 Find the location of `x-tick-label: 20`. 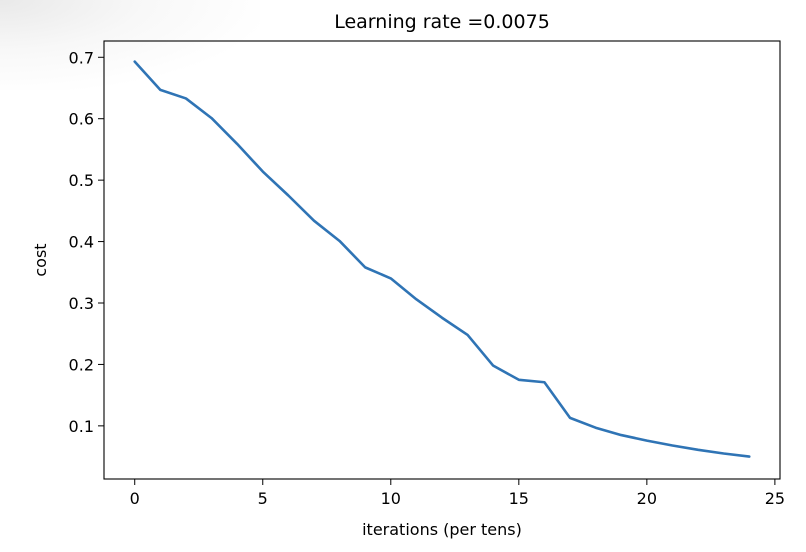

x-tick-label: 20 is located at coordinates (647, 498).